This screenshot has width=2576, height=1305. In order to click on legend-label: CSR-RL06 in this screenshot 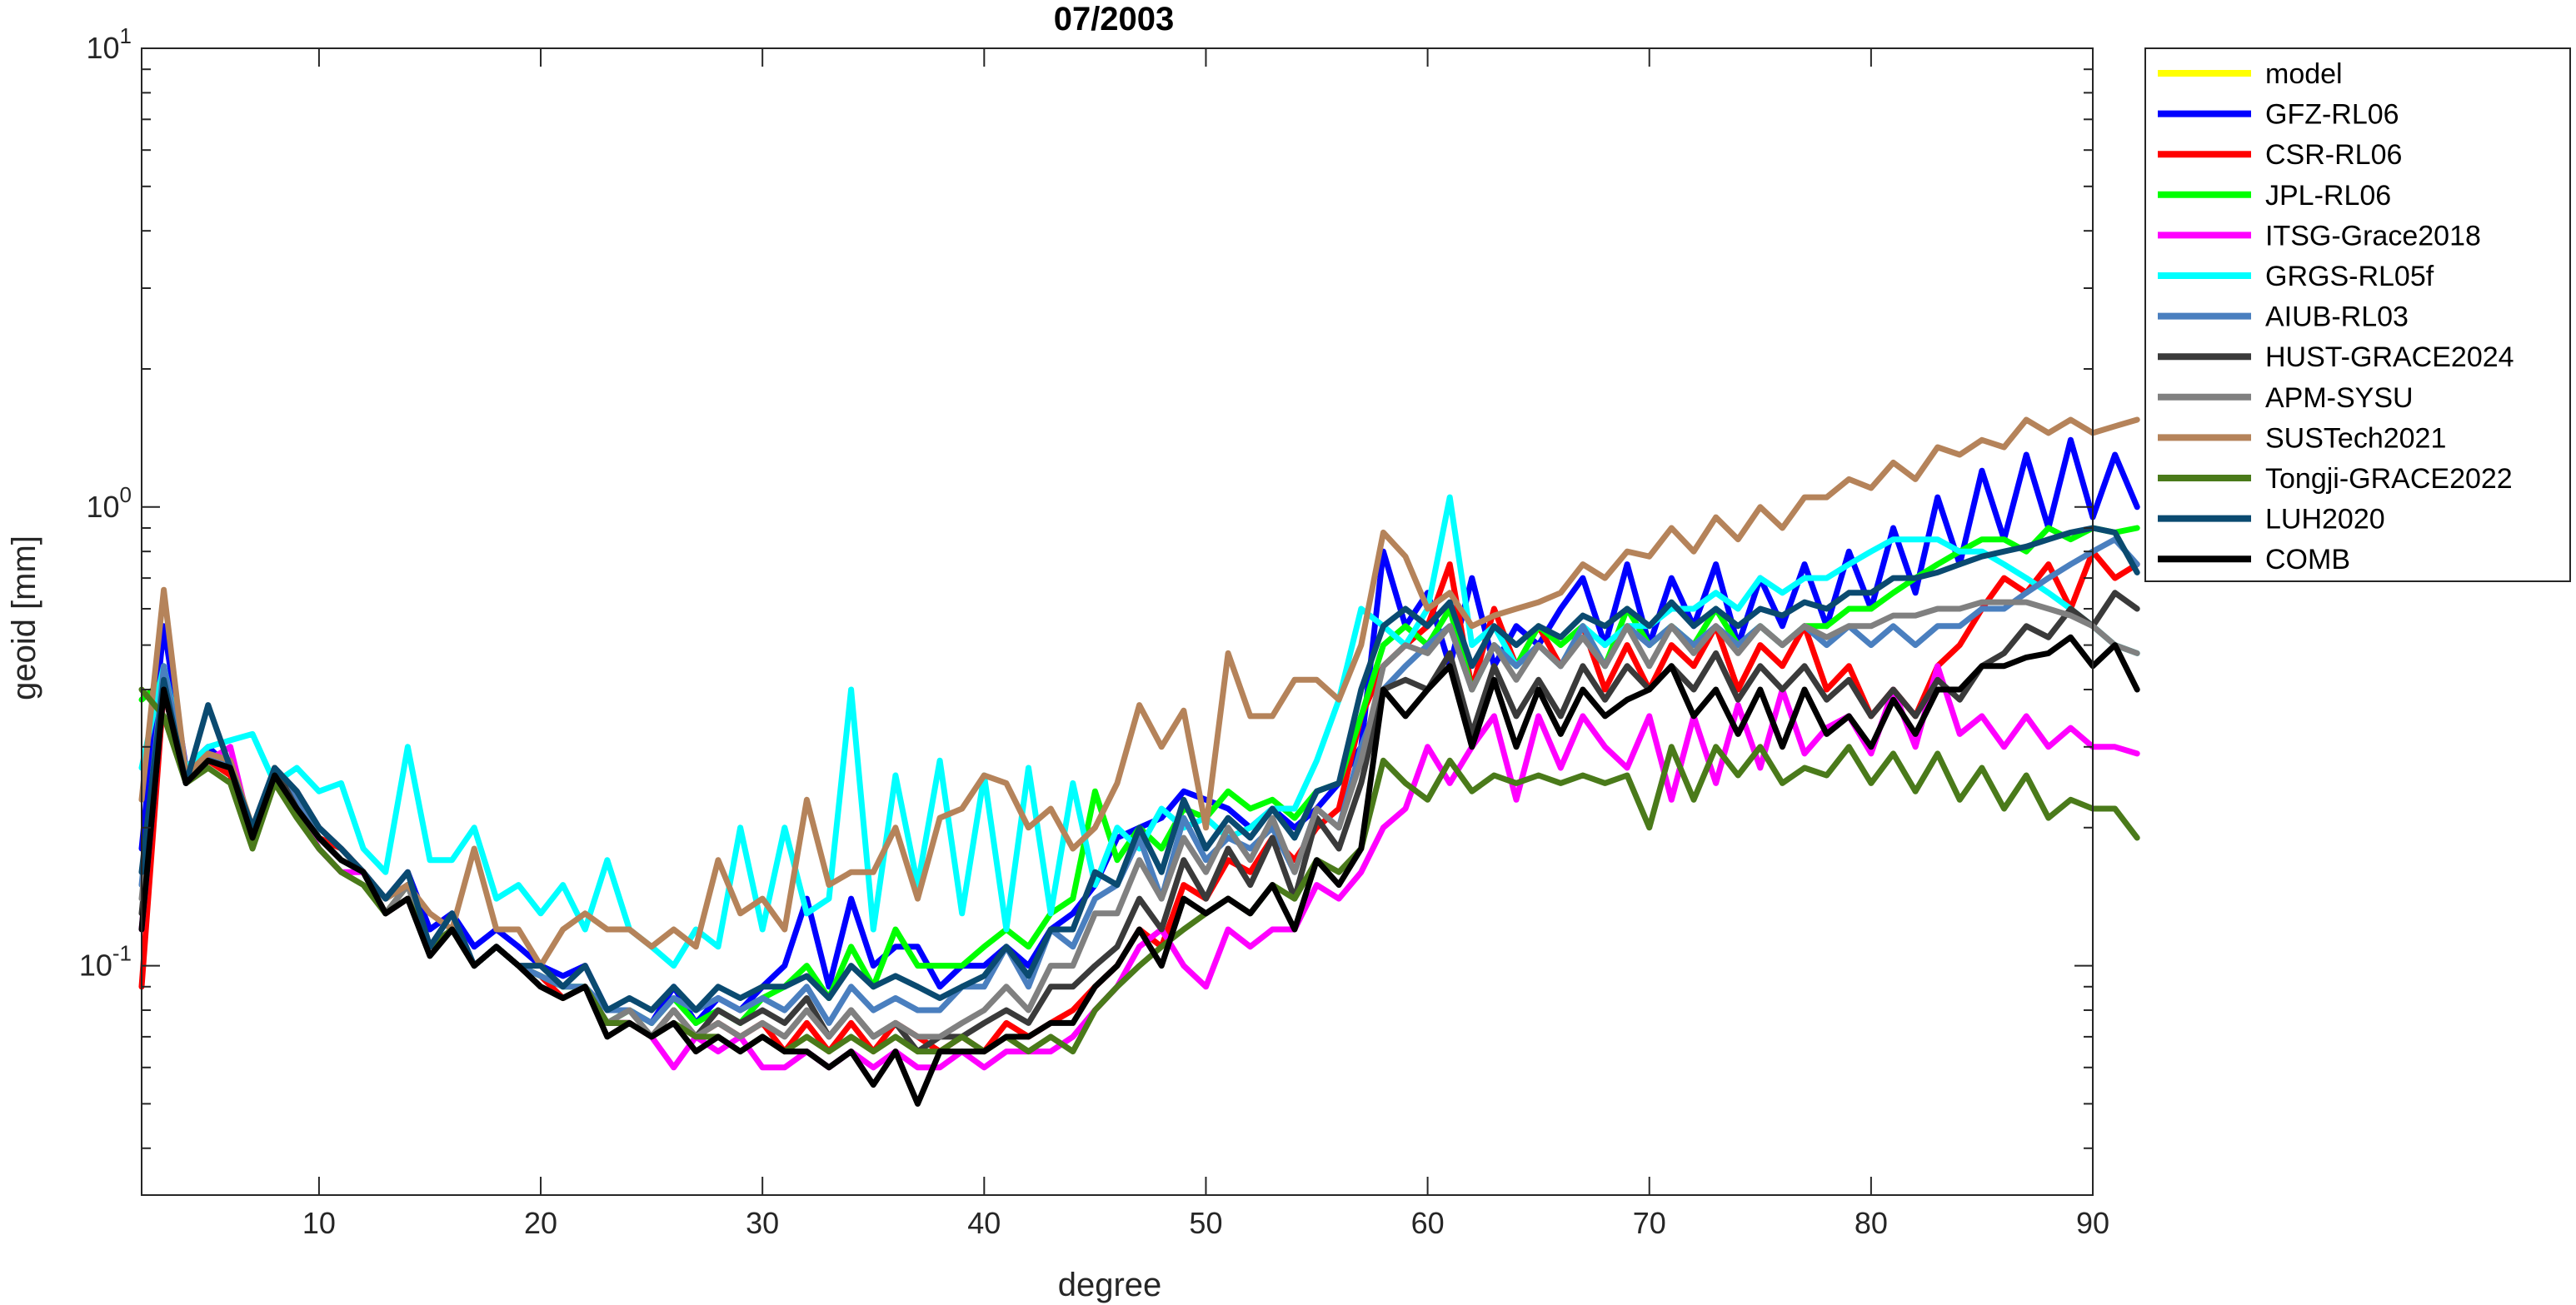, I will do `click(2333, 155)`.